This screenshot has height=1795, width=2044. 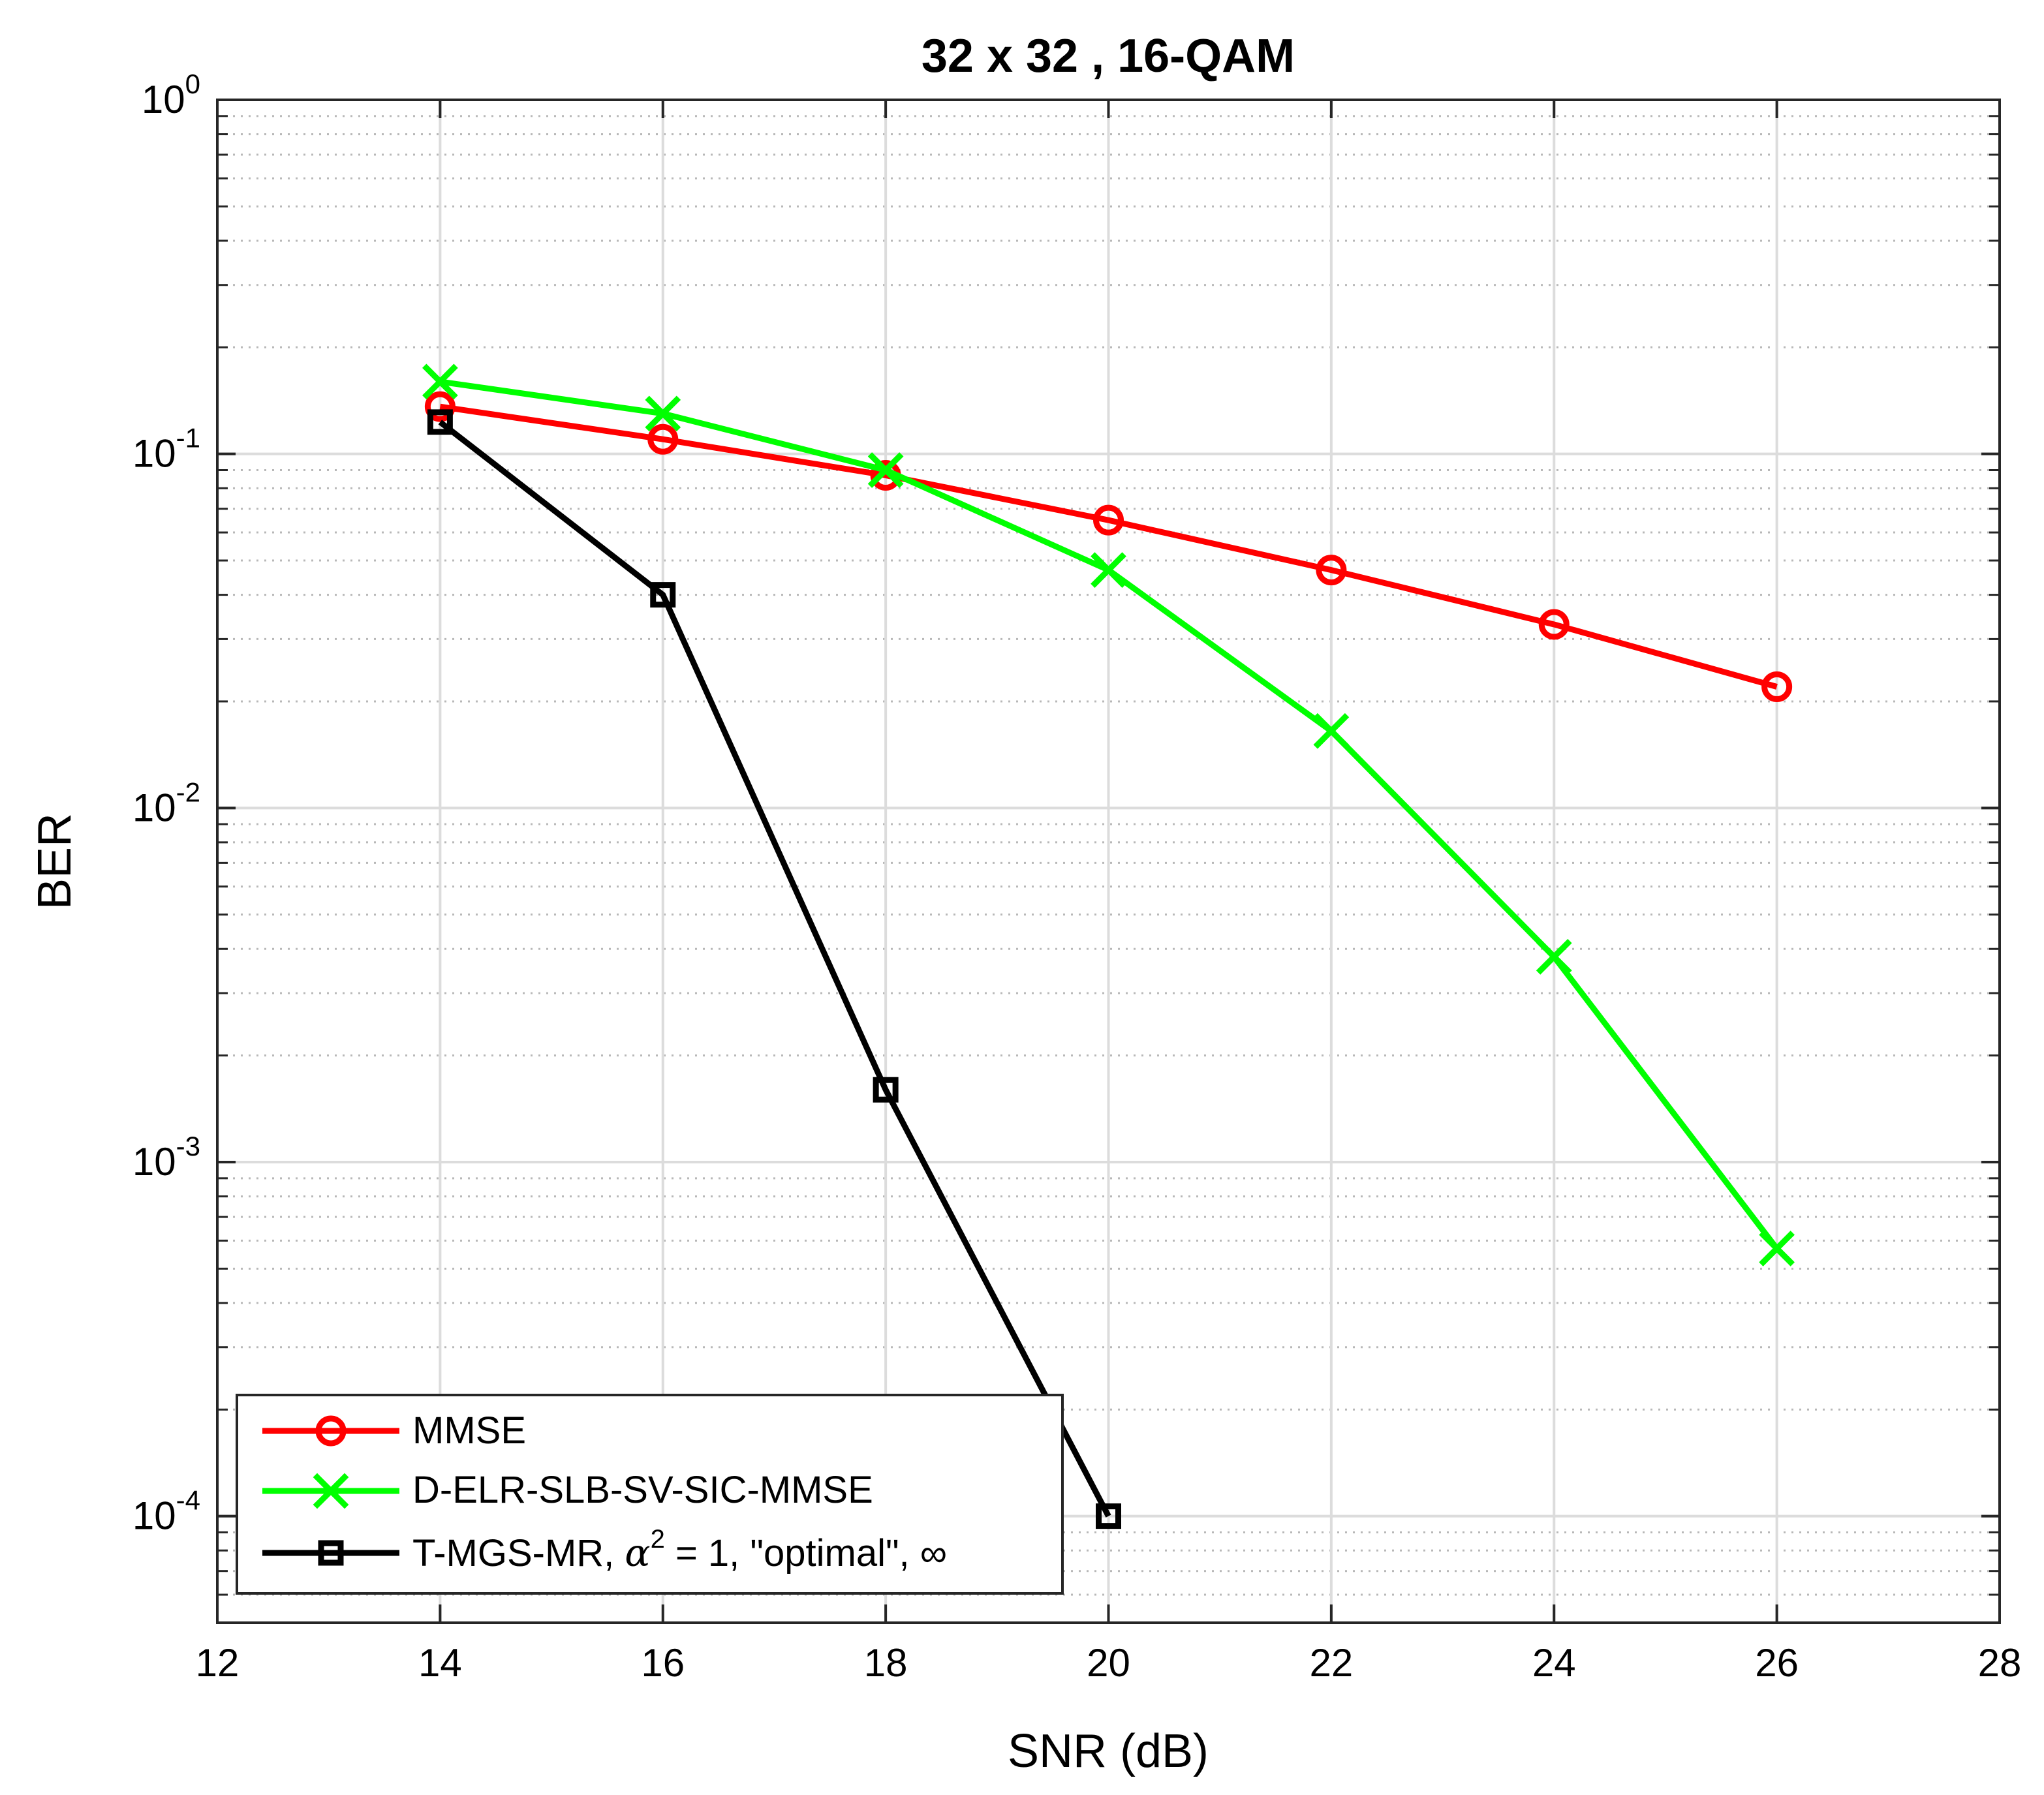 What do you see at coordinates (642, 1490) in the screenshot?
I see `legend-label-d-elr: D-ELR-SLB-SV-SIC-MMSE` at bounding box center [642, 1490].